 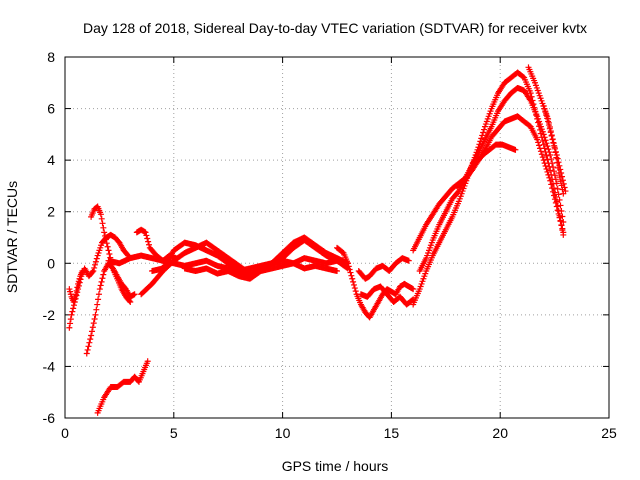 I want to click on x-tick-label: 10, so click(x=283, y=433).